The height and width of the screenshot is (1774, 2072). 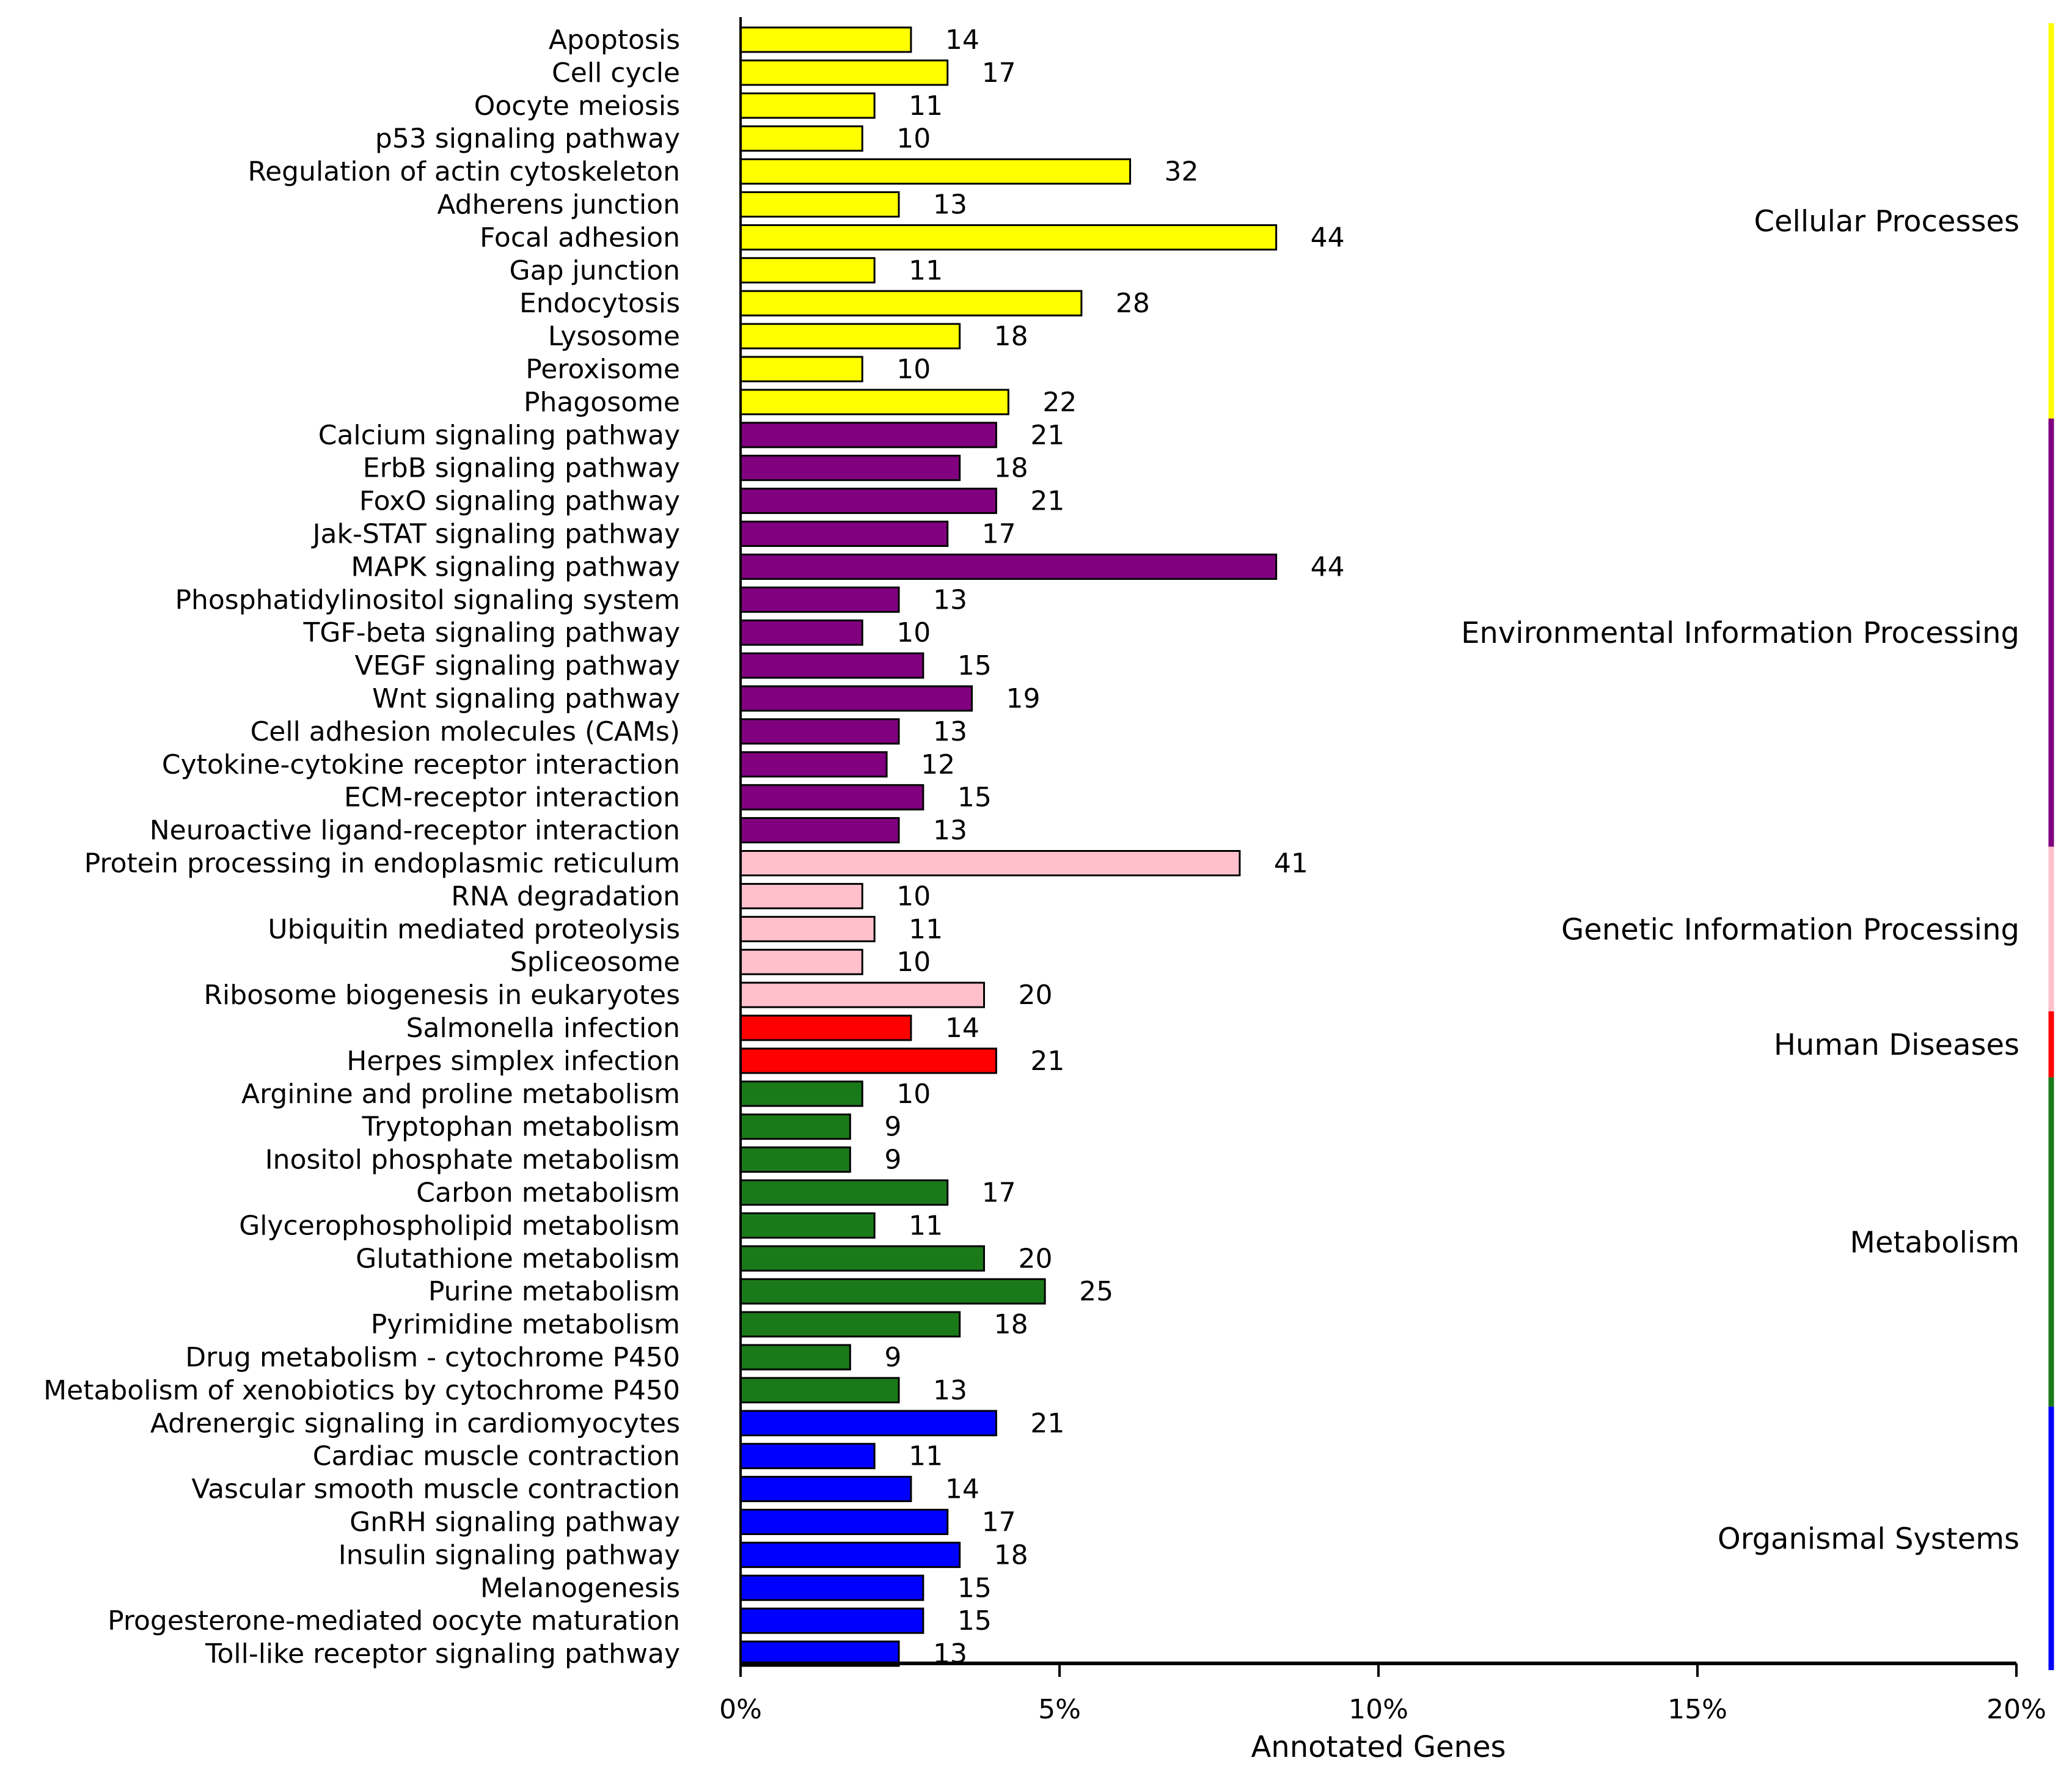 What do you see at coordinates (1378, 1709) in the screenshot?
I see `x-tick-label-2: 10%` at bounding box center [1378, 1709].